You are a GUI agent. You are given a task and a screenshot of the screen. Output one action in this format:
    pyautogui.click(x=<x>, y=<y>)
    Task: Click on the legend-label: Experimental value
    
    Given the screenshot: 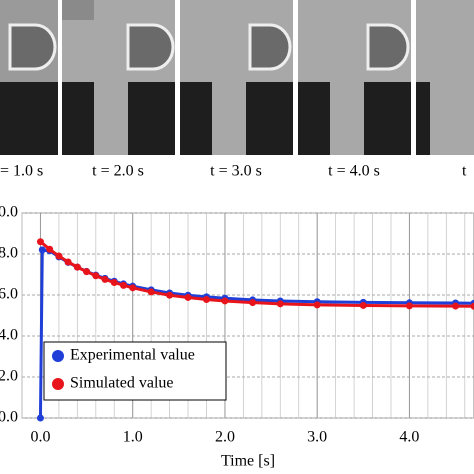 What is the action you would take?
    pyautogui.click(x=132, y=355)
    